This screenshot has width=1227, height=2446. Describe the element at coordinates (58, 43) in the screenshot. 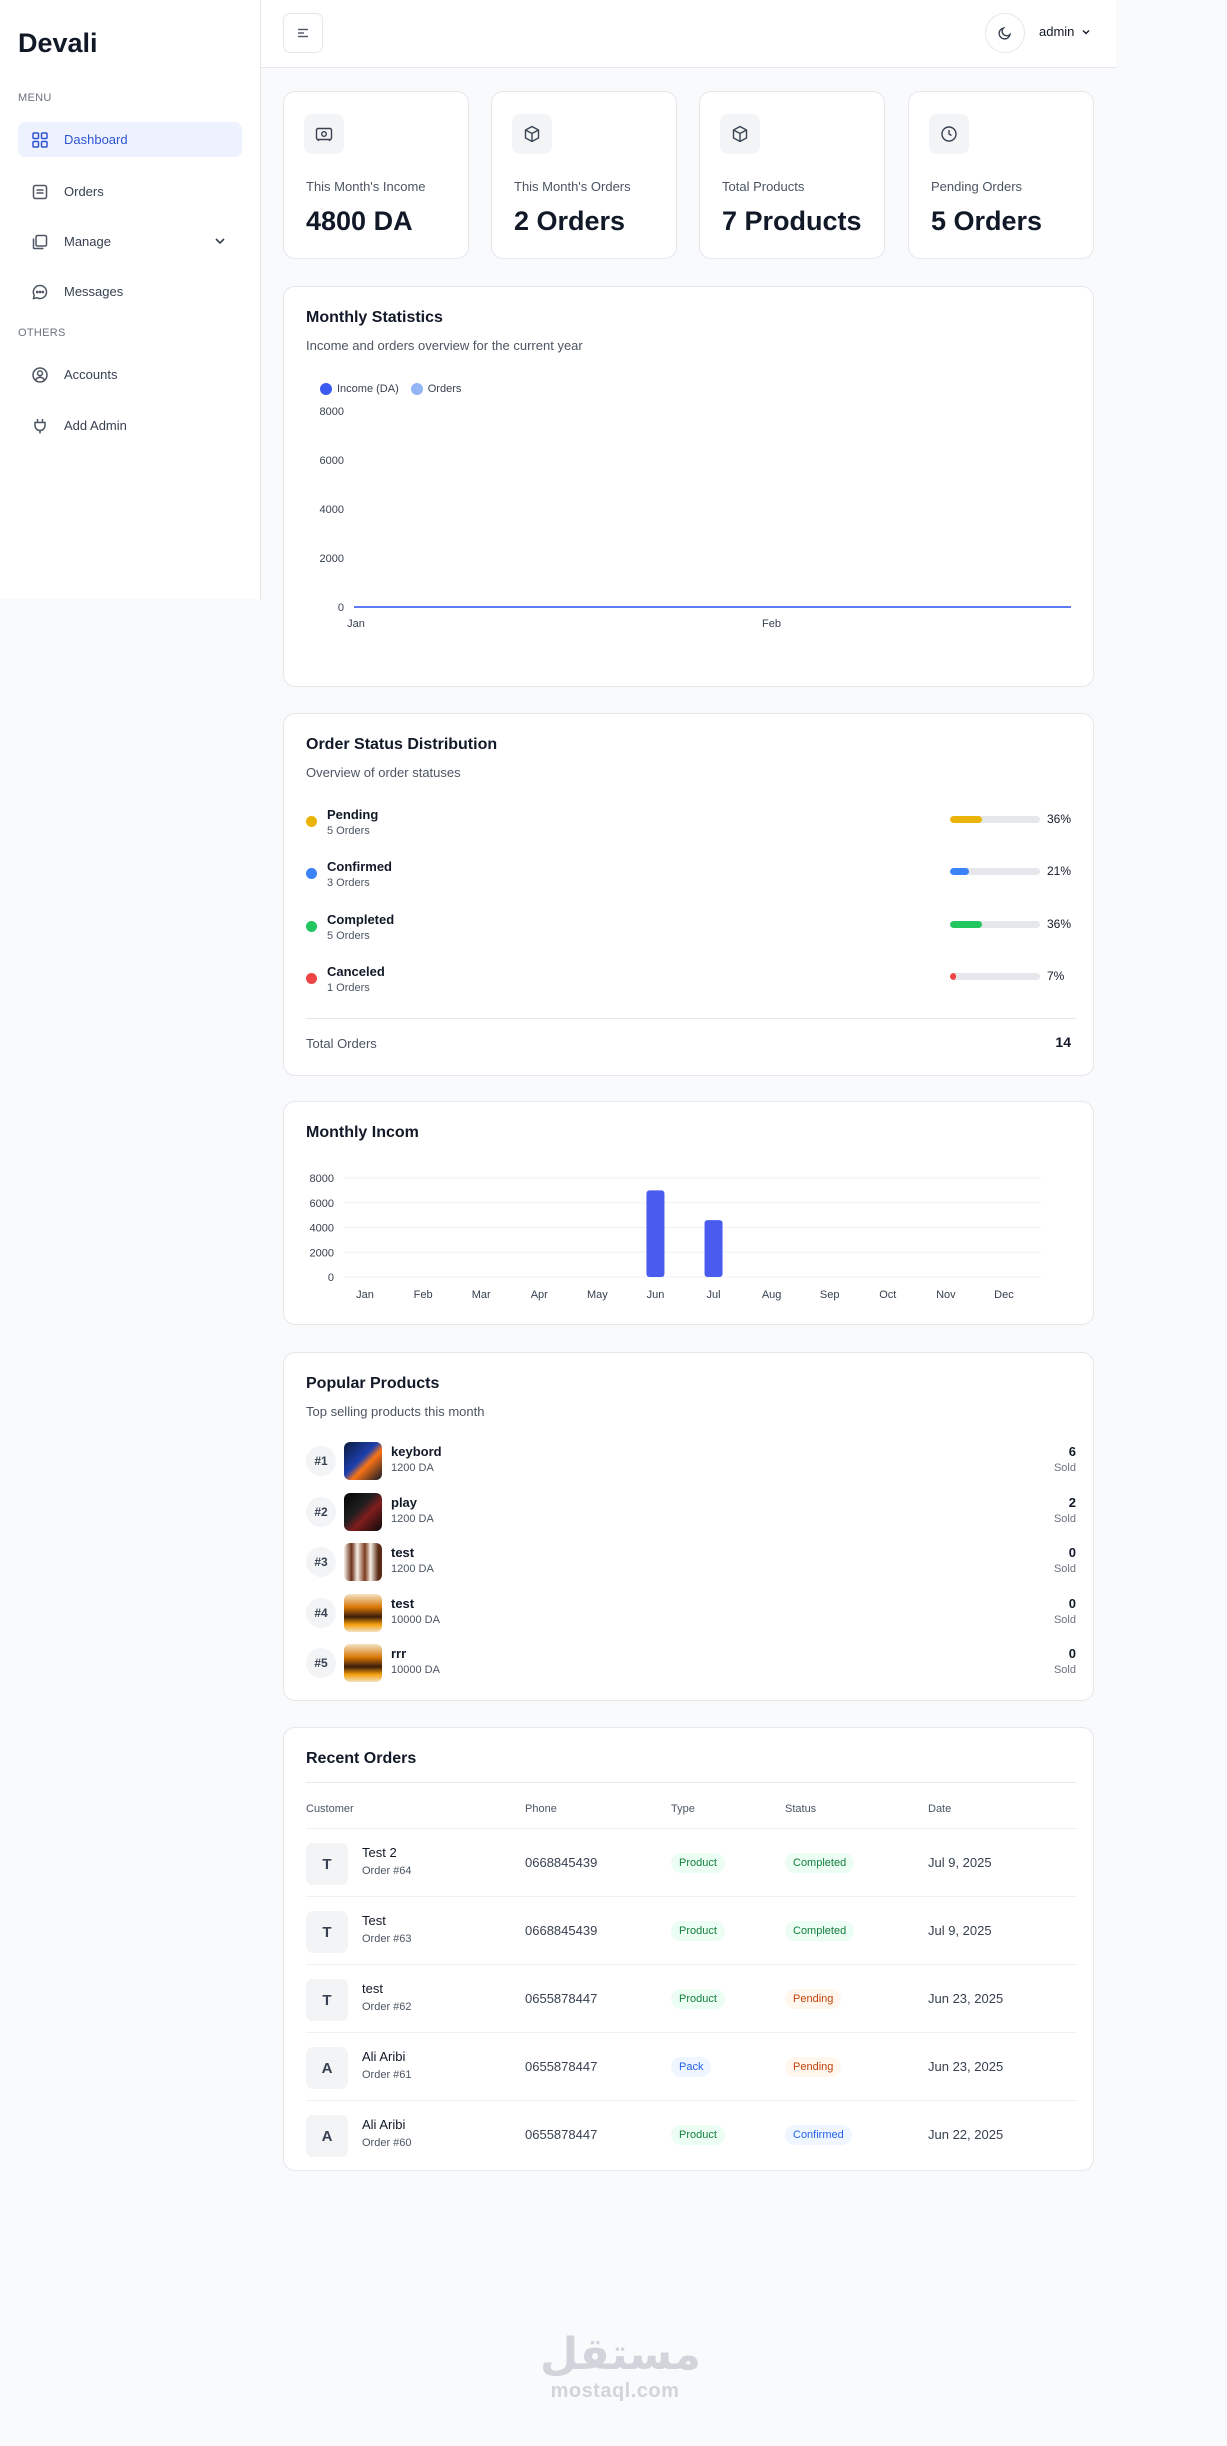

I see `app-logo: Devali` at that location.